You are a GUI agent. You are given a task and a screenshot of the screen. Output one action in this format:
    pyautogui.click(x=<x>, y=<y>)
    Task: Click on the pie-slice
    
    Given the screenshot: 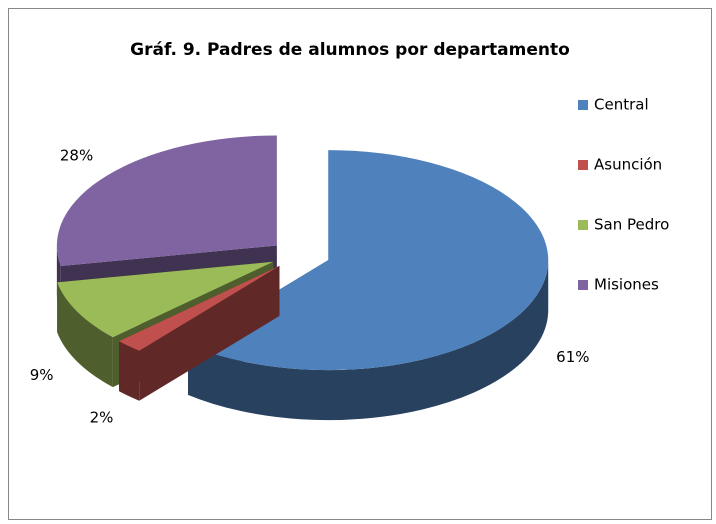 What is the action you would take?
    pyautogui.click(x=199, y=333)
    